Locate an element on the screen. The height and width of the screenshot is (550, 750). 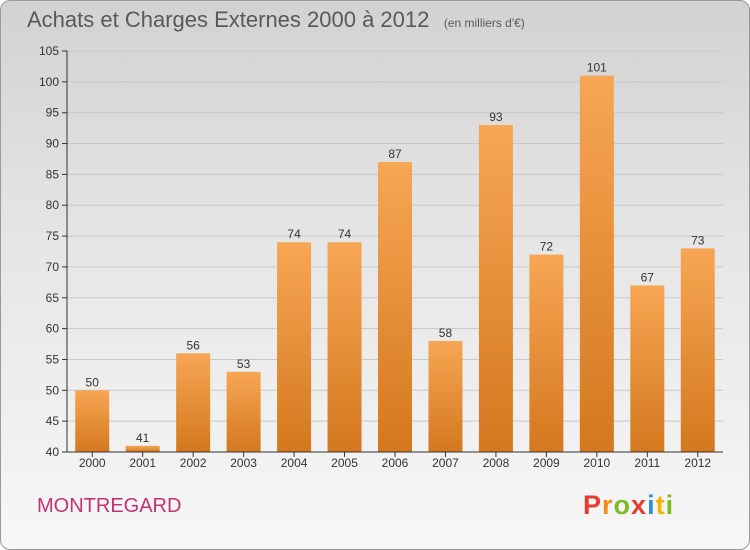
y-tick-label: 70 is located at coordinates (53, 267).